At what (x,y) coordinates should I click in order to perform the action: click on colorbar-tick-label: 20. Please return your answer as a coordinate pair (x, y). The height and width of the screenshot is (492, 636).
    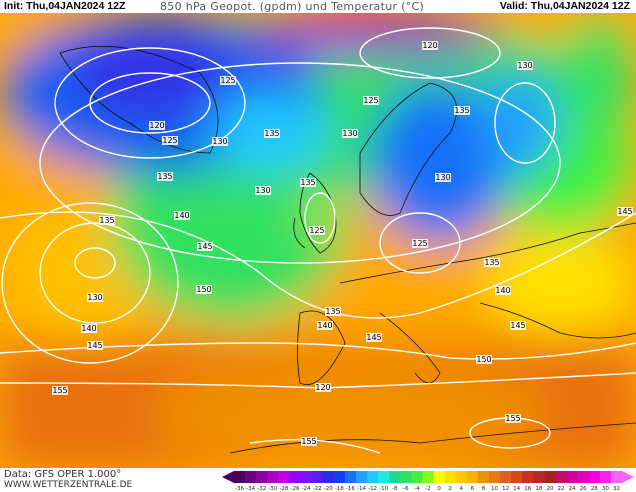
    Looking at the image, I should click on (549, 488).